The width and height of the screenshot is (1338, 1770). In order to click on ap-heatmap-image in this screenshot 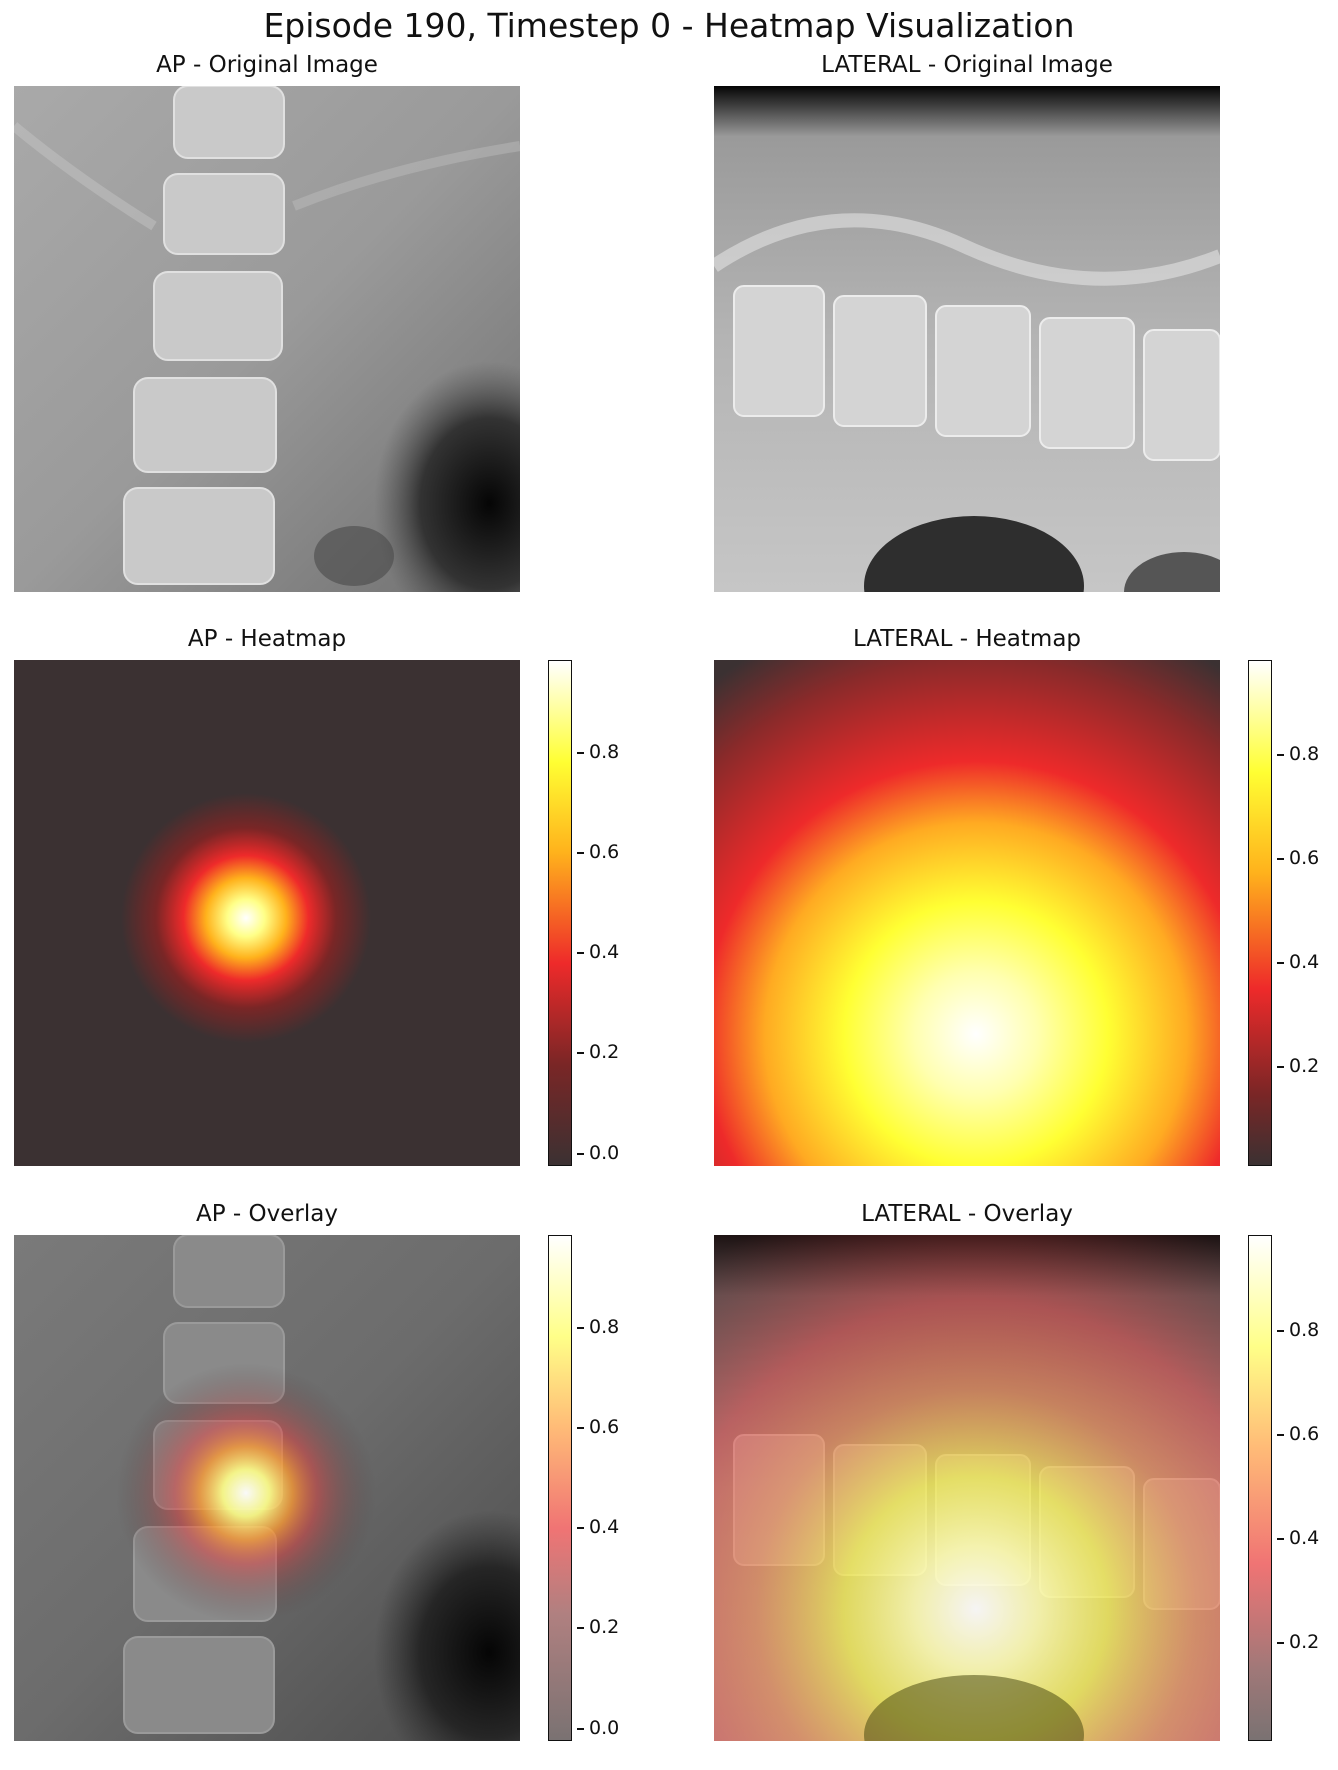, I will do `click(267, 913)`.